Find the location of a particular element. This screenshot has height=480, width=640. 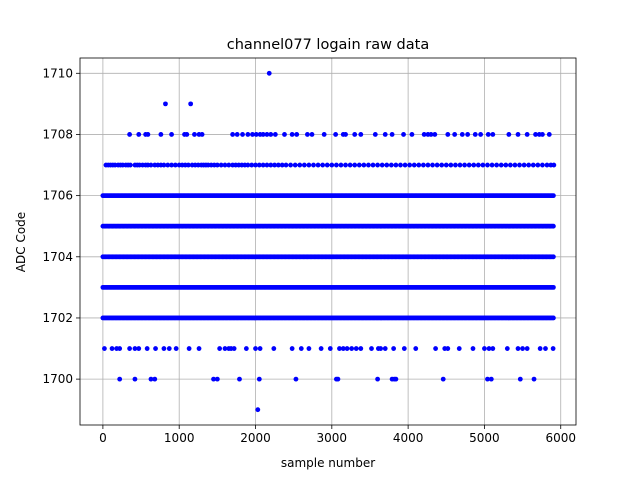

x-tick-label: 1000 is located at coordinates (179, 438).